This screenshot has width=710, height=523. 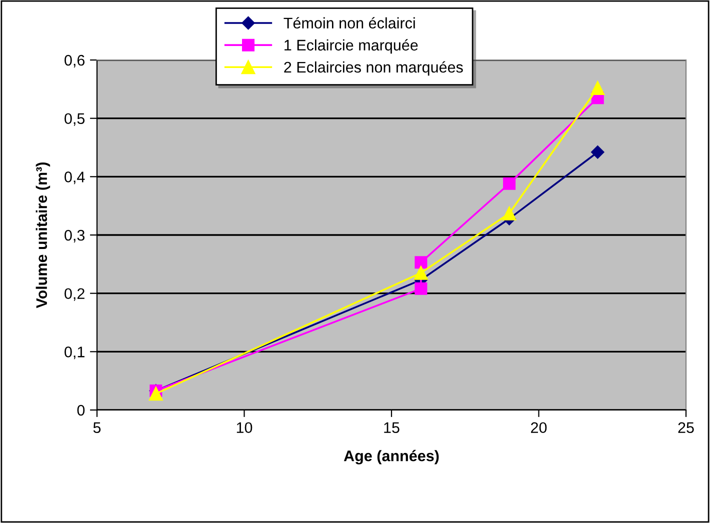 I want to click on legend-label: 2 Eclaircies non marquées, so click(x=373, y=68).